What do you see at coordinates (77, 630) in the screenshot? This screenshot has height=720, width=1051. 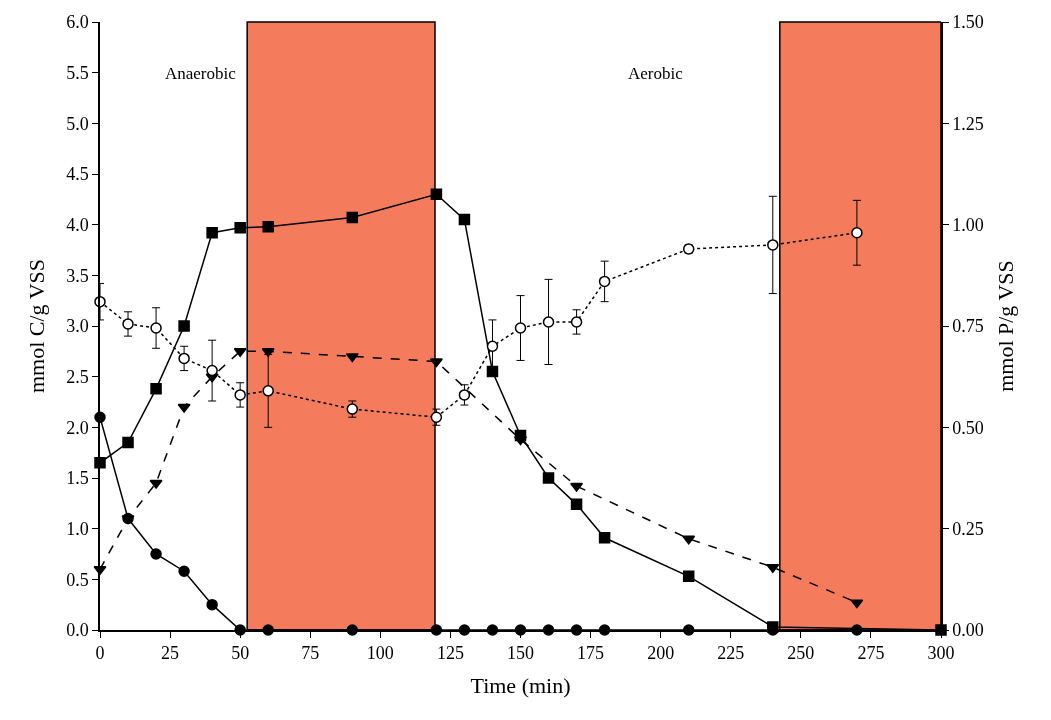 I see `y-tick-label: 0.0` at bounding box center [77, 630].